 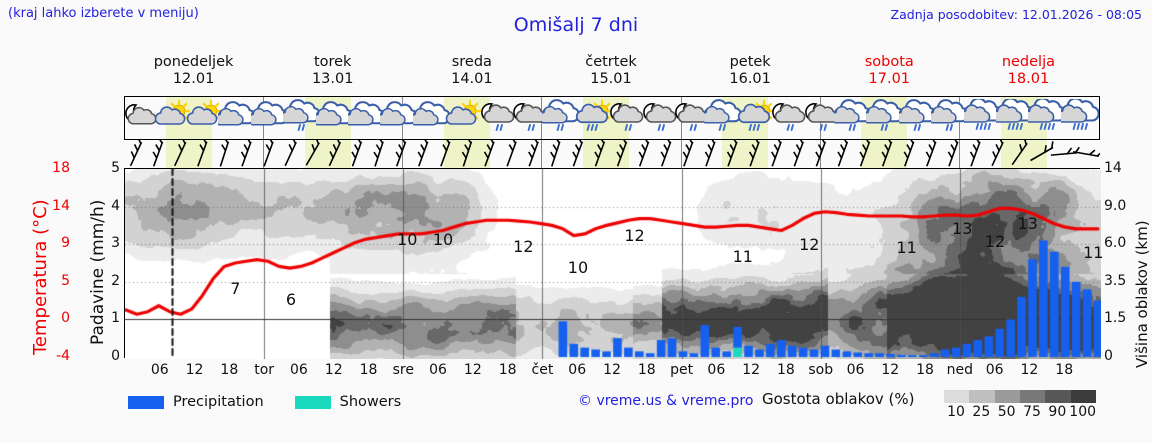 What do you see at coordinates (193, 79) in the screenshot?
I see `day-date: 12.01` at bounding box center [193, 79].